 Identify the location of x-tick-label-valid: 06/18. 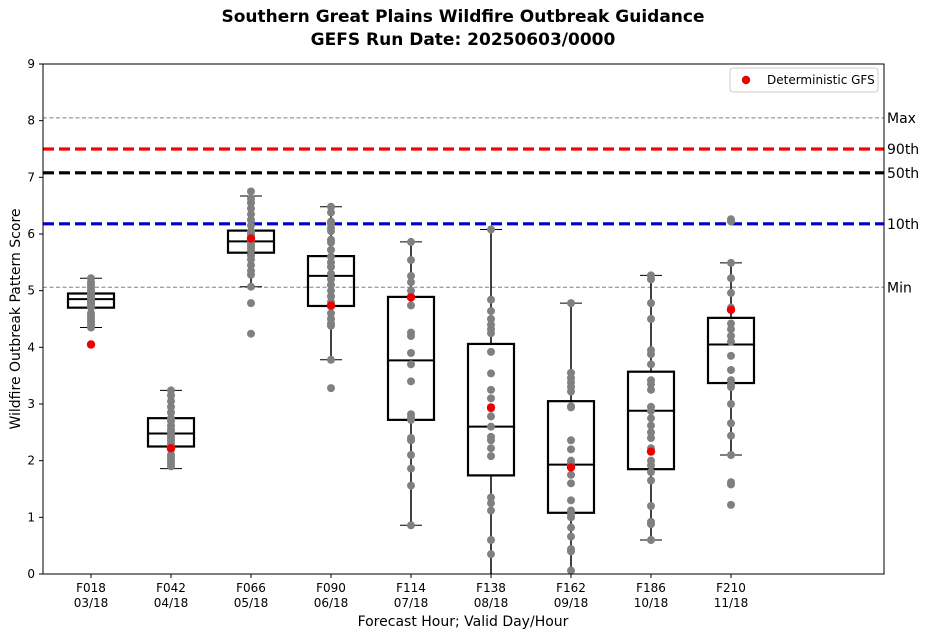
(331, 603).